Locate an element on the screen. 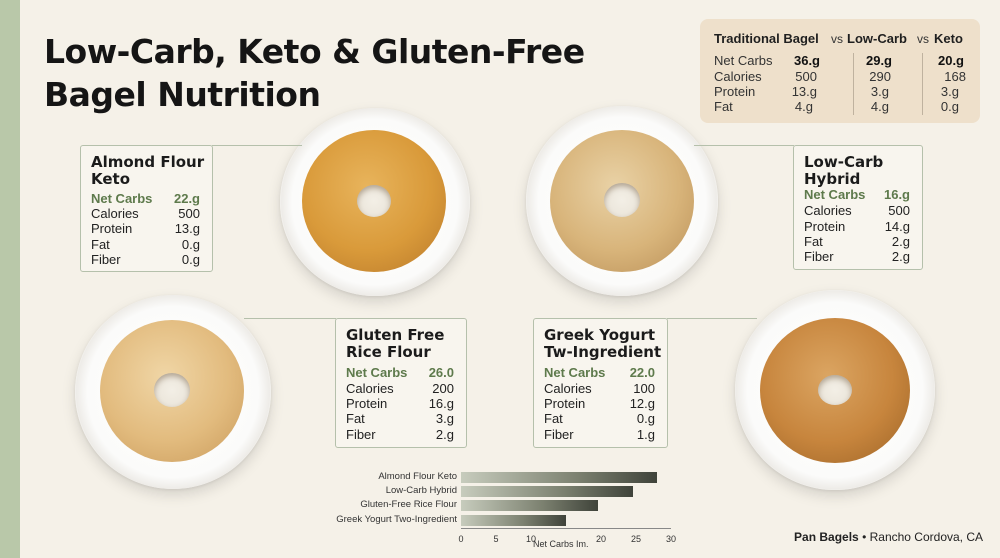  compare-value: 290 is located at coordinates (880, 76).